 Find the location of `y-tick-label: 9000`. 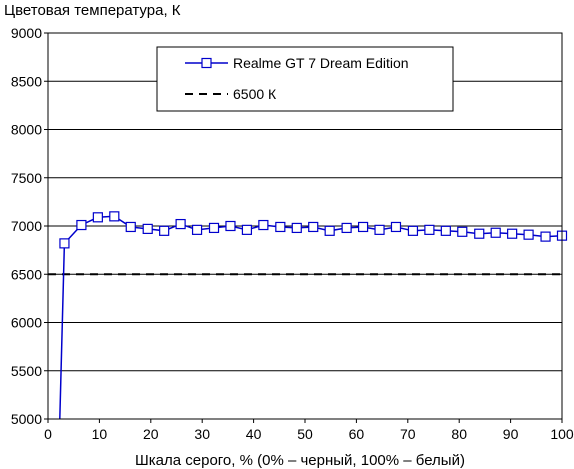

y-tick-label: 9000 is located at coordinates (26, 33).